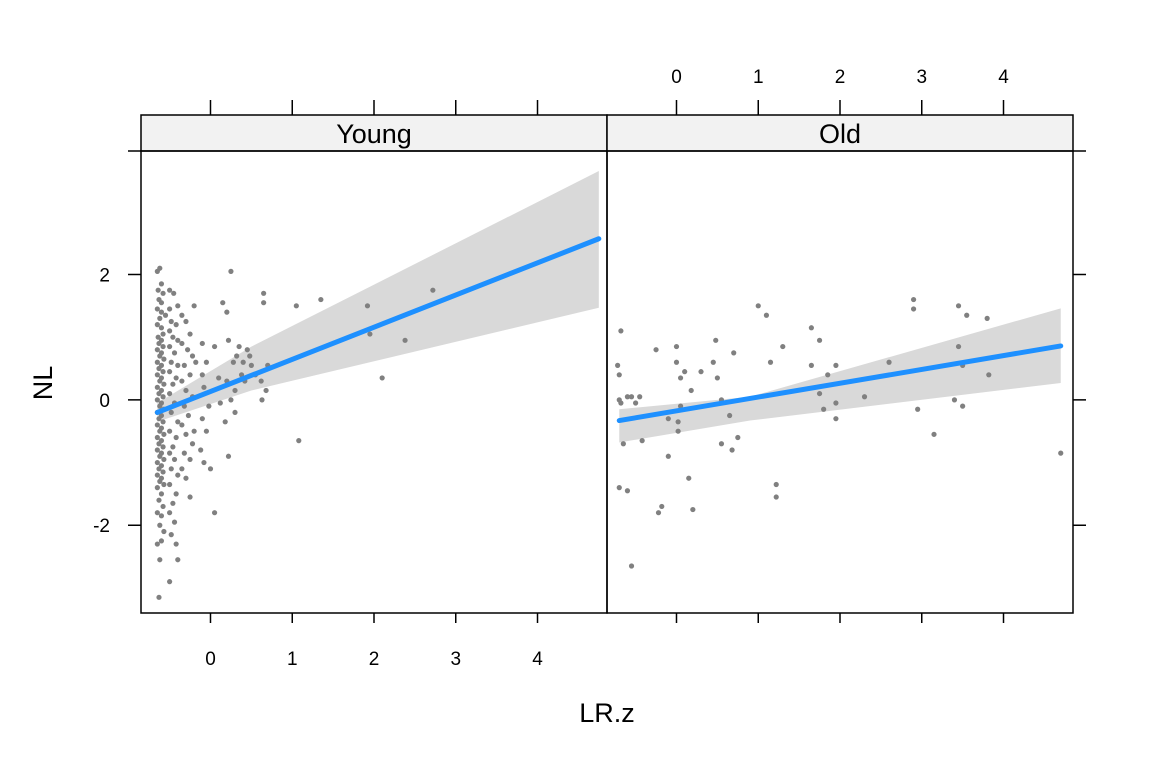  What do you see at coordinates (104, 275) in the screenshot?
I see `y-tick-label: 2` at bounding box center [104, 275].